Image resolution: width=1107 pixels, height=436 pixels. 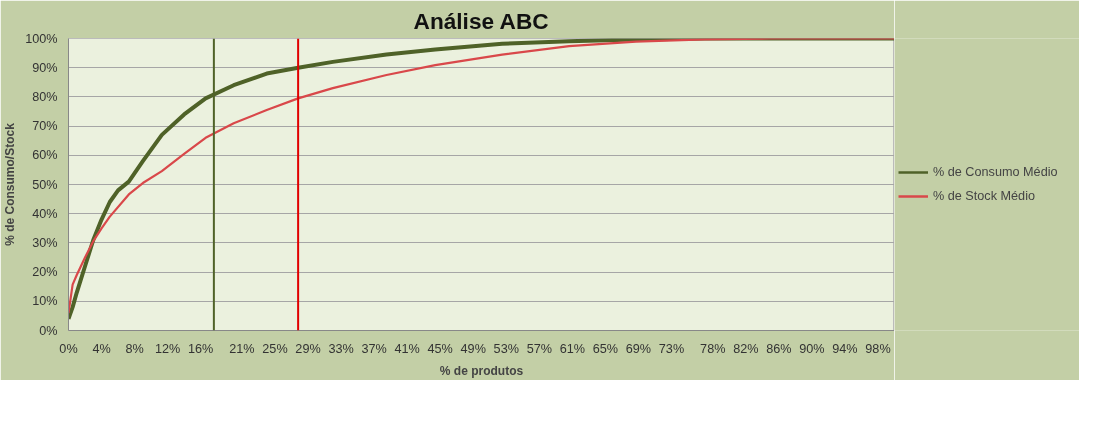 I want to click on y-tick-label: 60%, so click(x=45, y=155).